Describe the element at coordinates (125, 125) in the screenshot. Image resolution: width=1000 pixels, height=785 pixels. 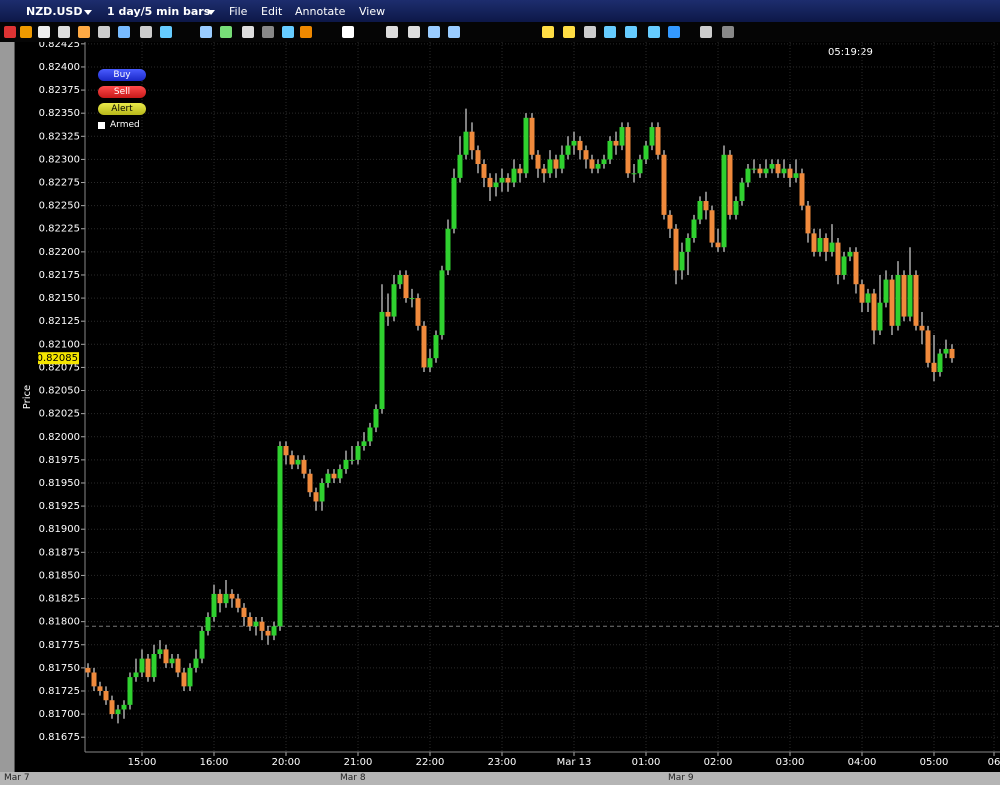
I see `armed-label: Armed` at that location.